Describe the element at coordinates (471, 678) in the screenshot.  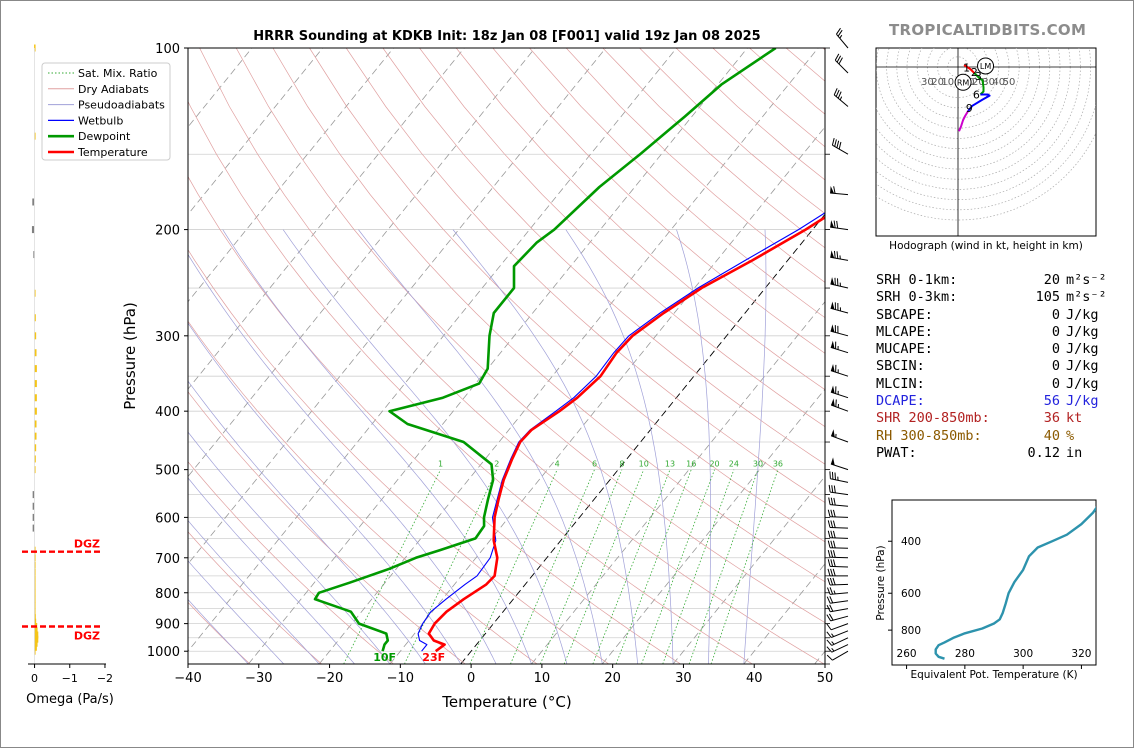
I see `x-tick-label: 0` at that location.